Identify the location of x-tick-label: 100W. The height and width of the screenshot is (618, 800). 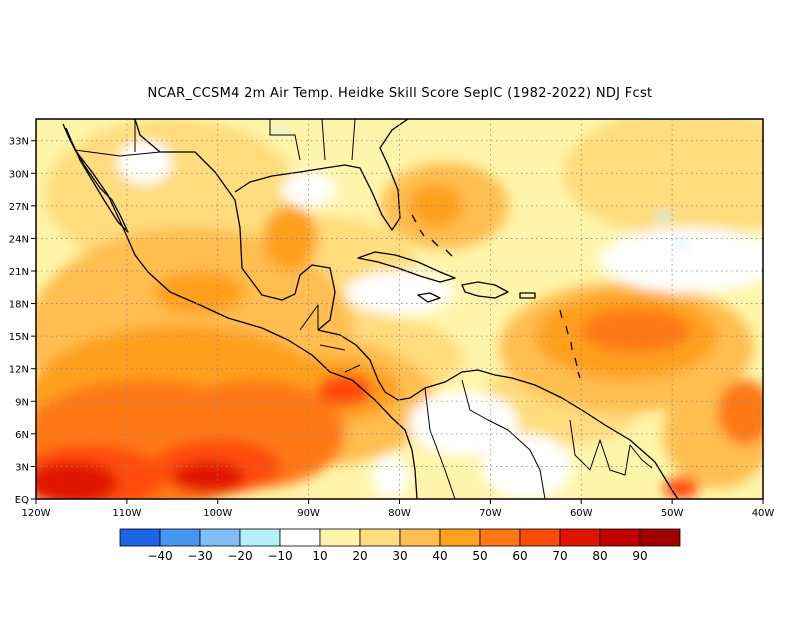
(217, 513).